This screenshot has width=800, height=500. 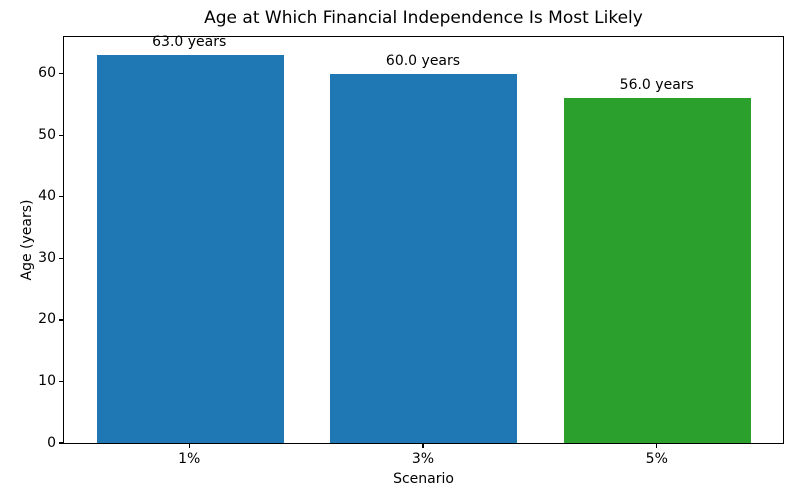 What do you see at coordinates (189, 459) in the screenshot?
I see `x-tick-label: 1%` at bounding box center [189, 459].